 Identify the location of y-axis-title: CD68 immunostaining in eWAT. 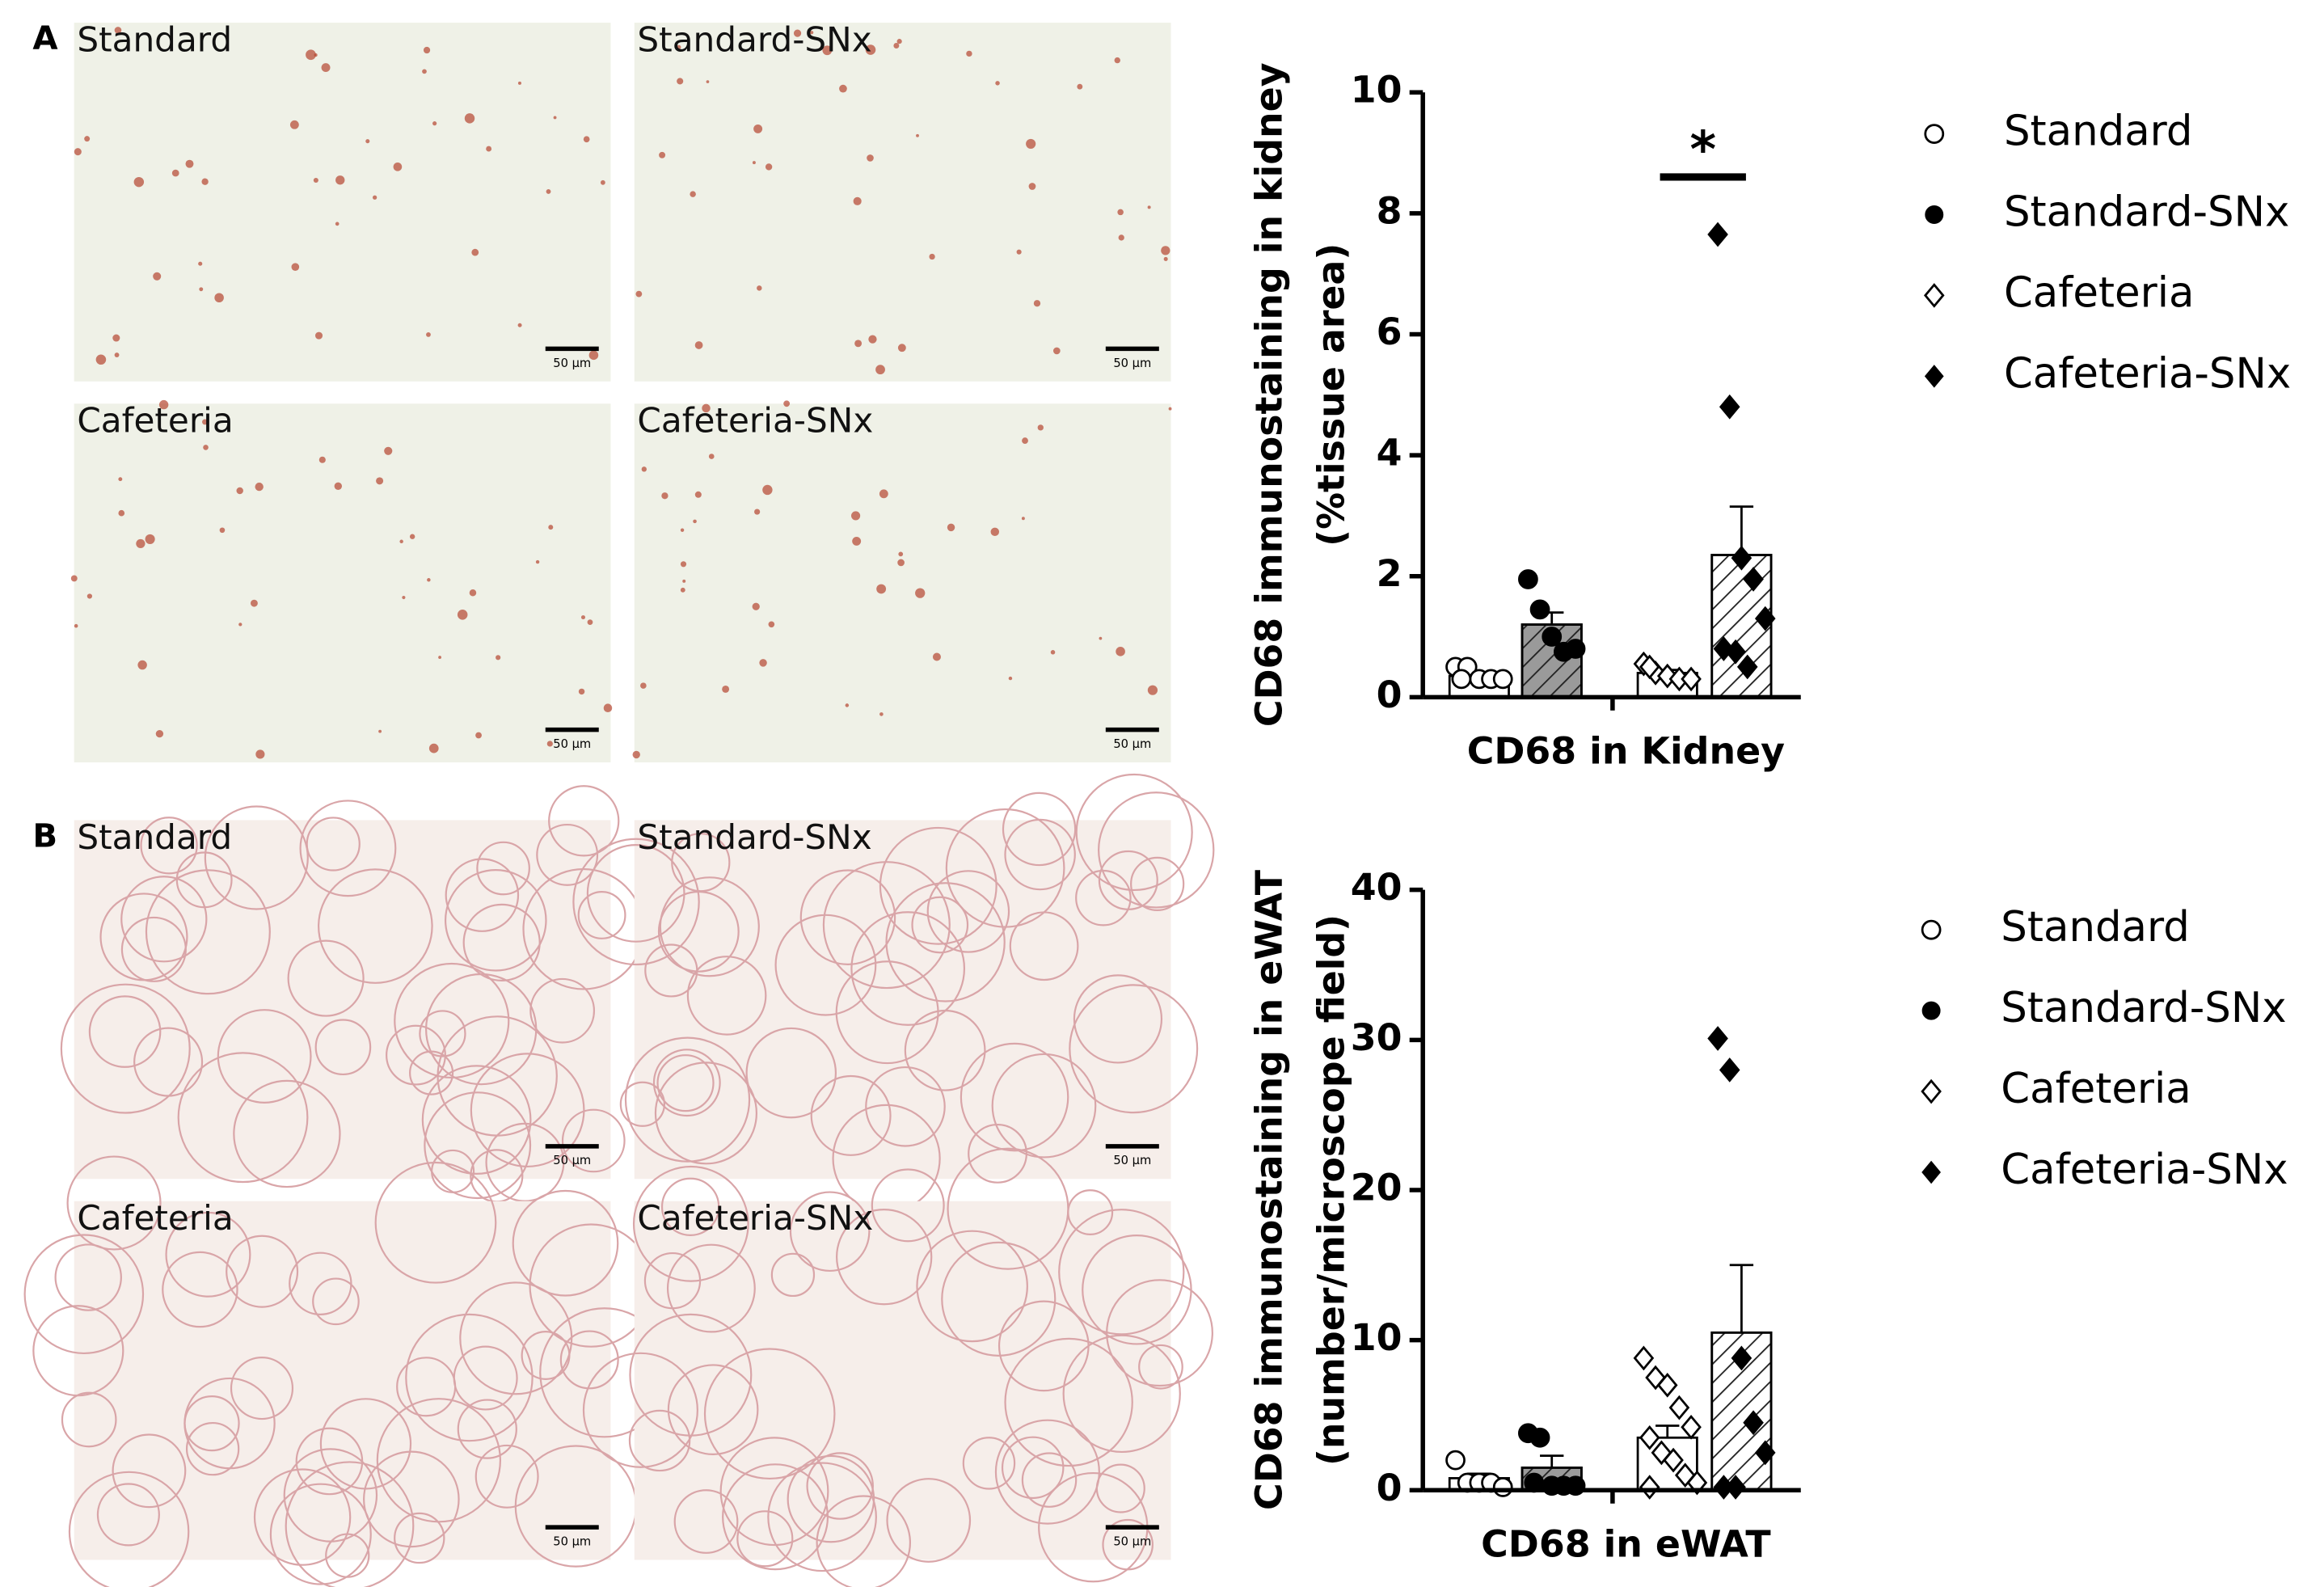
(1269, 1189).